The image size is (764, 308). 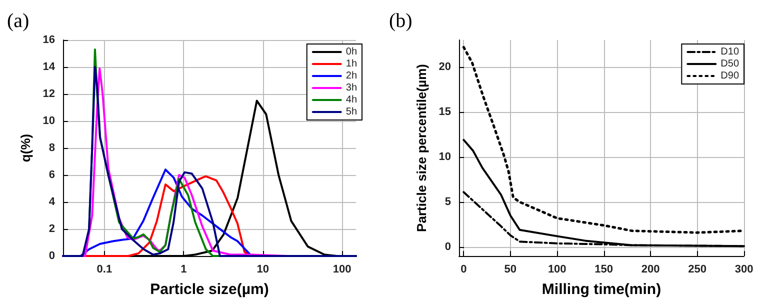 What do you see at coordinates (444, 67) in the screenshot?
I see `y-tick-label: 20` at bounding box center [444, 67].